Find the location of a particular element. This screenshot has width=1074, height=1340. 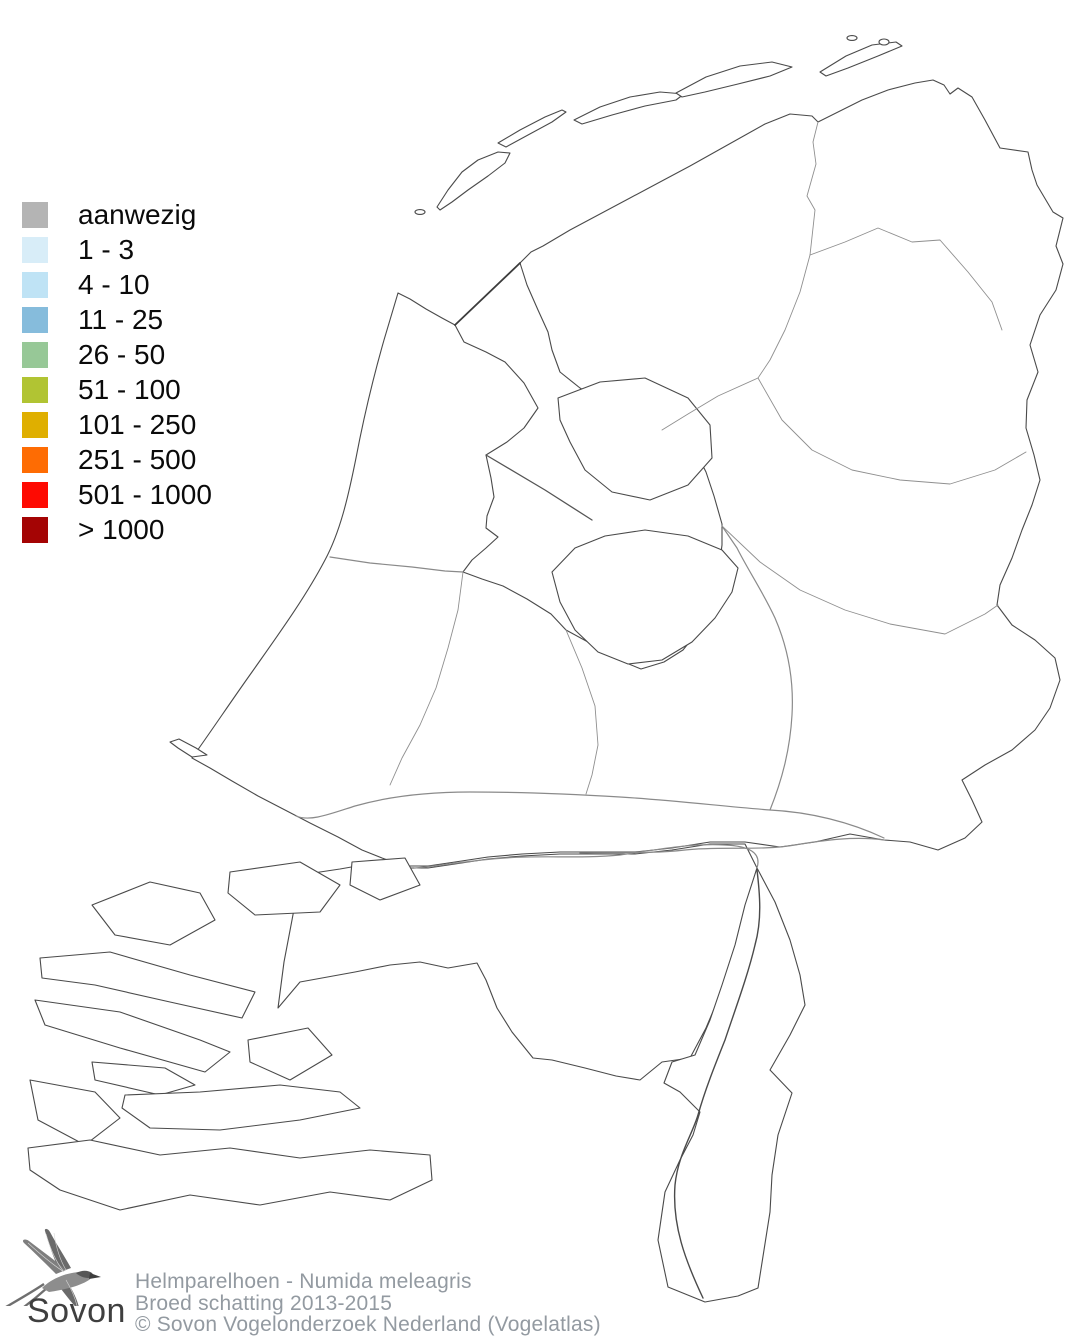

legend-item: 11 - 25 is located at coordinates (117, 319).